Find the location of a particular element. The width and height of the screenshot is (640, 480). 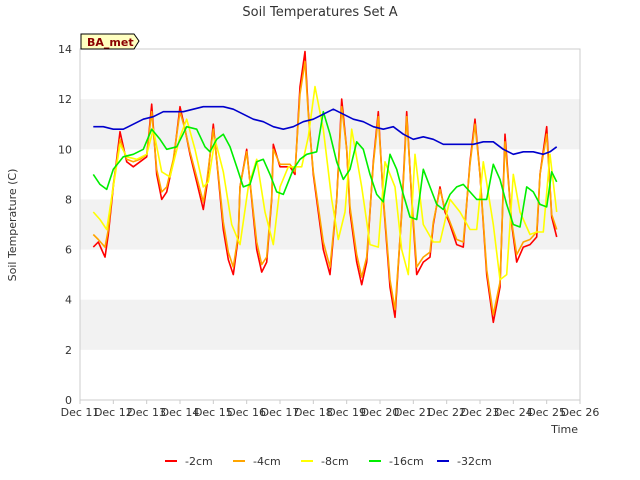

site-badge-text: BA_met is located at coordinates (110, 42).